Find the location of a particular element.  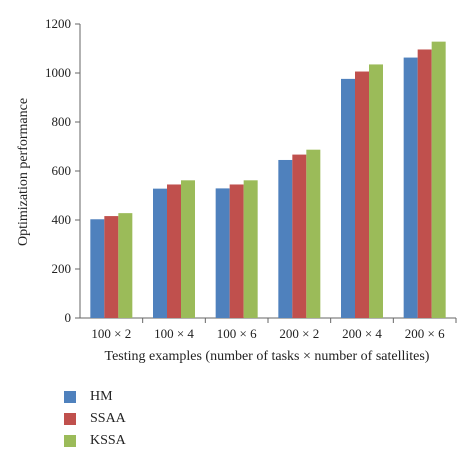

legend-swatch-ssaa is located at coordinates (70, 419).